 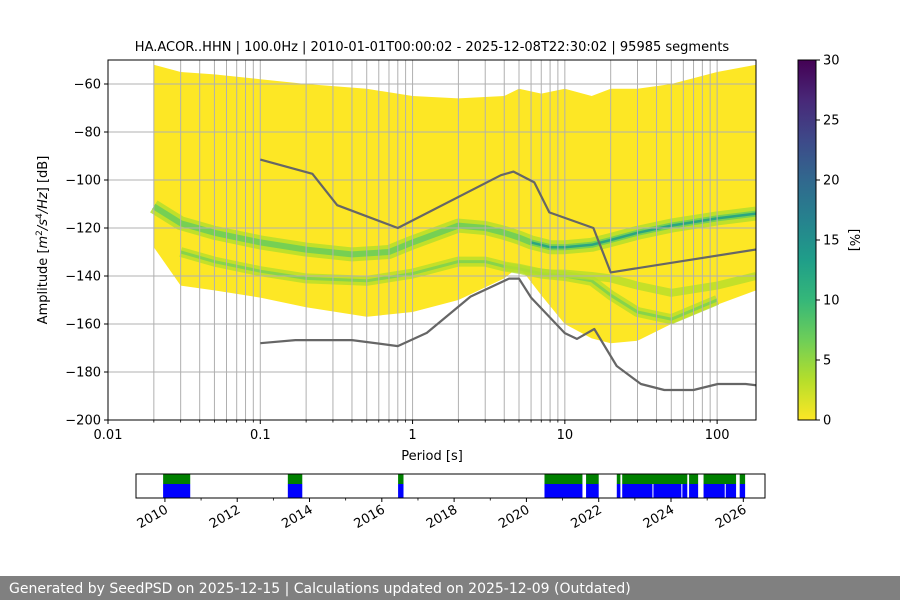 What do you see at coordinates (717, 435) in the screenshot?
I see `x-tick-label: 100` at bounding box center [717, 435].